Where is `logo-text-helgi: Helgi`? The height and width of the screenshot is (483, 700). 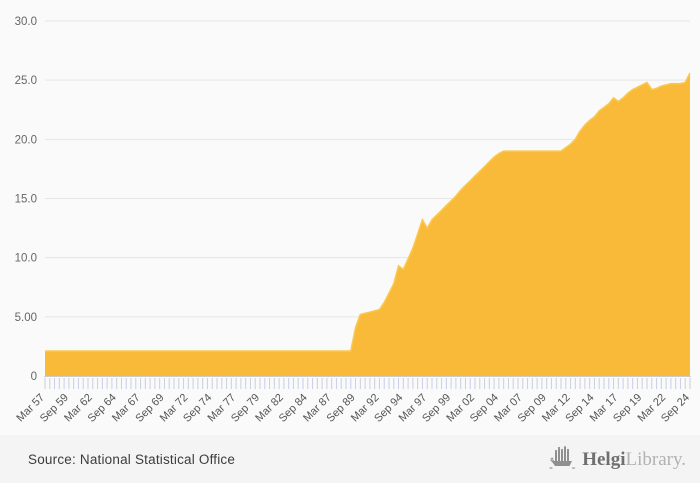 logo-text-helgi: Helgi is located at coordinates (604, 459).